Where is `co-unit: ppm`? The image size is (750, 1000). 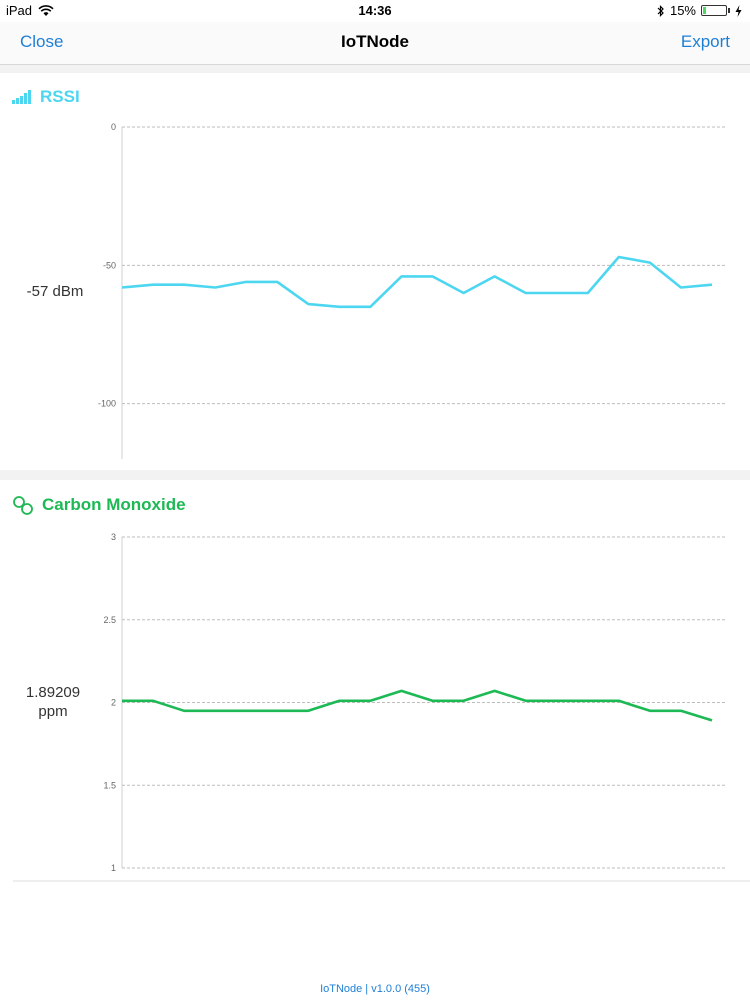
co-unit: ppm is located at coordinates (53, 711).